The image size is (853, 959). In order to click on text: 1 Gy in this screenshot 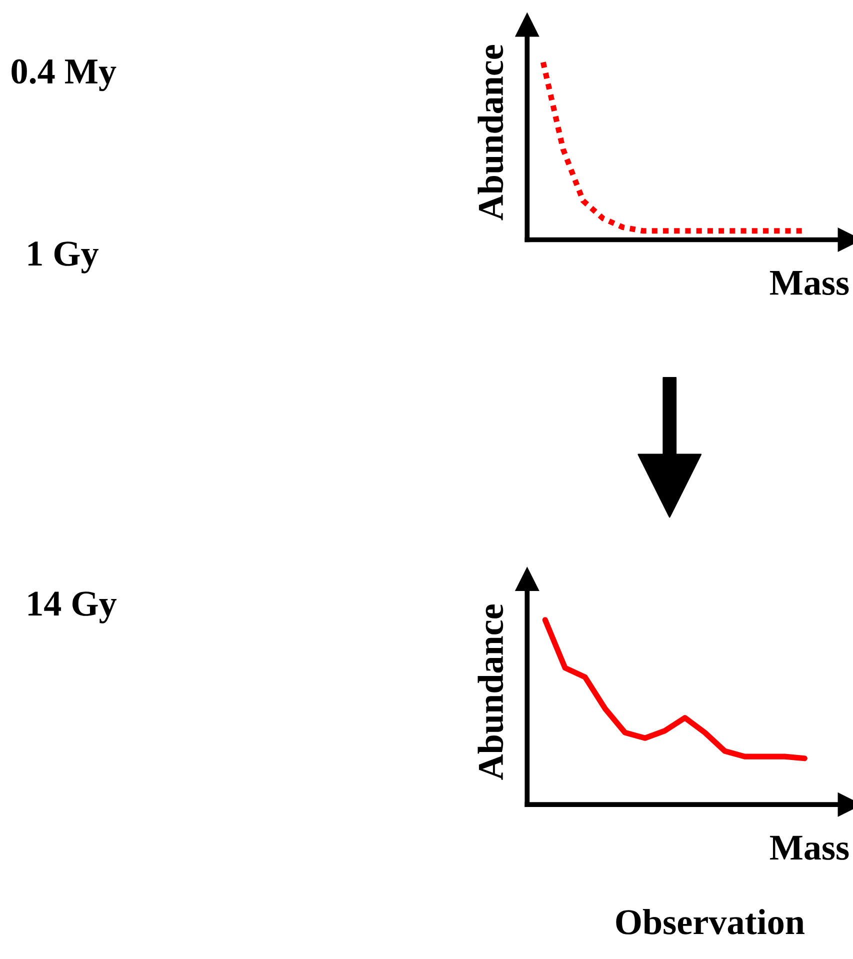, I will do `click(63, 258)`.